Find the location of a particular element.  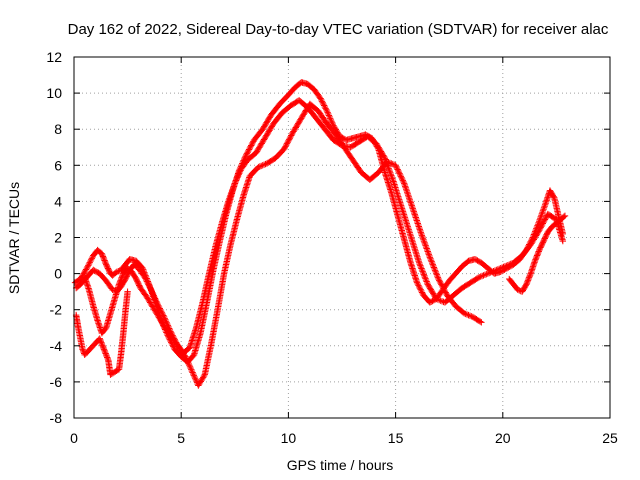

y-tick-label: -8 is located at coordinates (56, 418).